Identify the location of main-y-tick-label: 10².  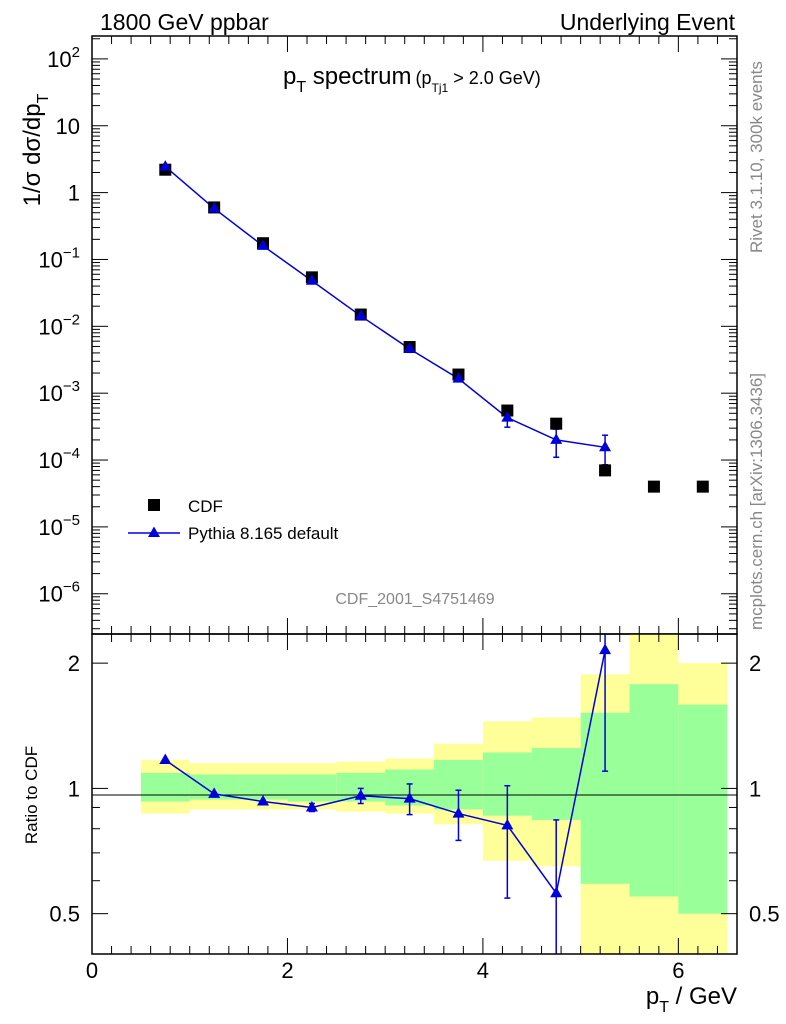
(63, 58).